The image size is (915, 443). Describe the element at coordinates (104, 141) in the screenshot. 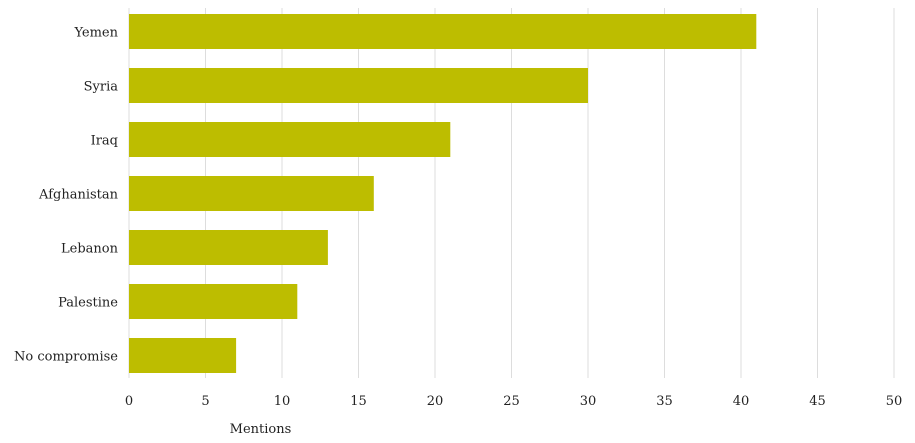

I see `category-label-iraq: Iraq` at that location.